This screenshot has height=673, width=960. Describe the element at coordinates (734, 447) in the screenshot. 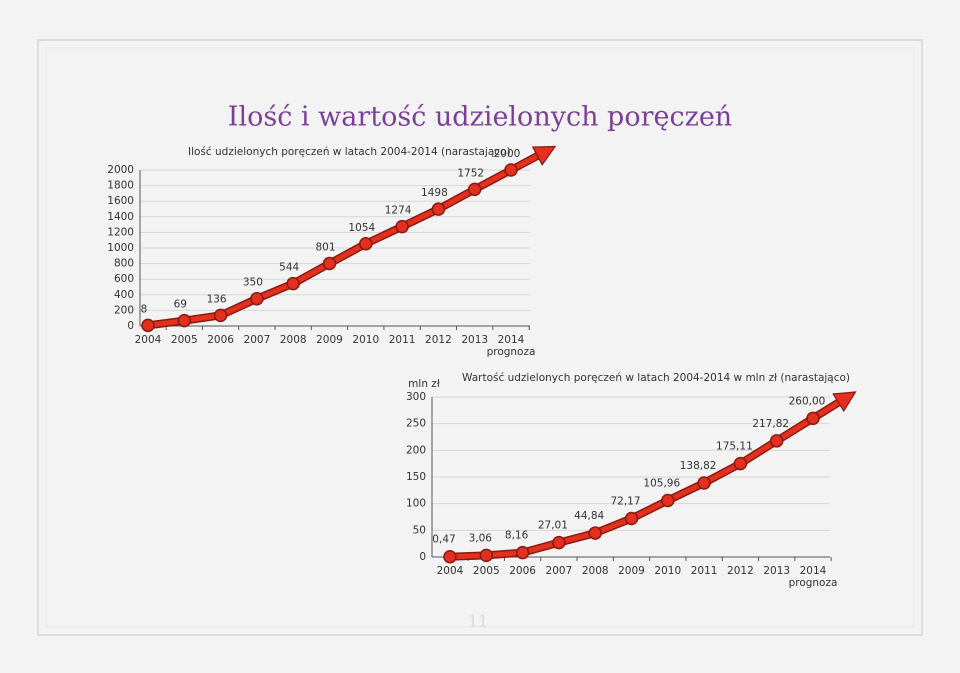

I see `data-label: 175,11` at that location.